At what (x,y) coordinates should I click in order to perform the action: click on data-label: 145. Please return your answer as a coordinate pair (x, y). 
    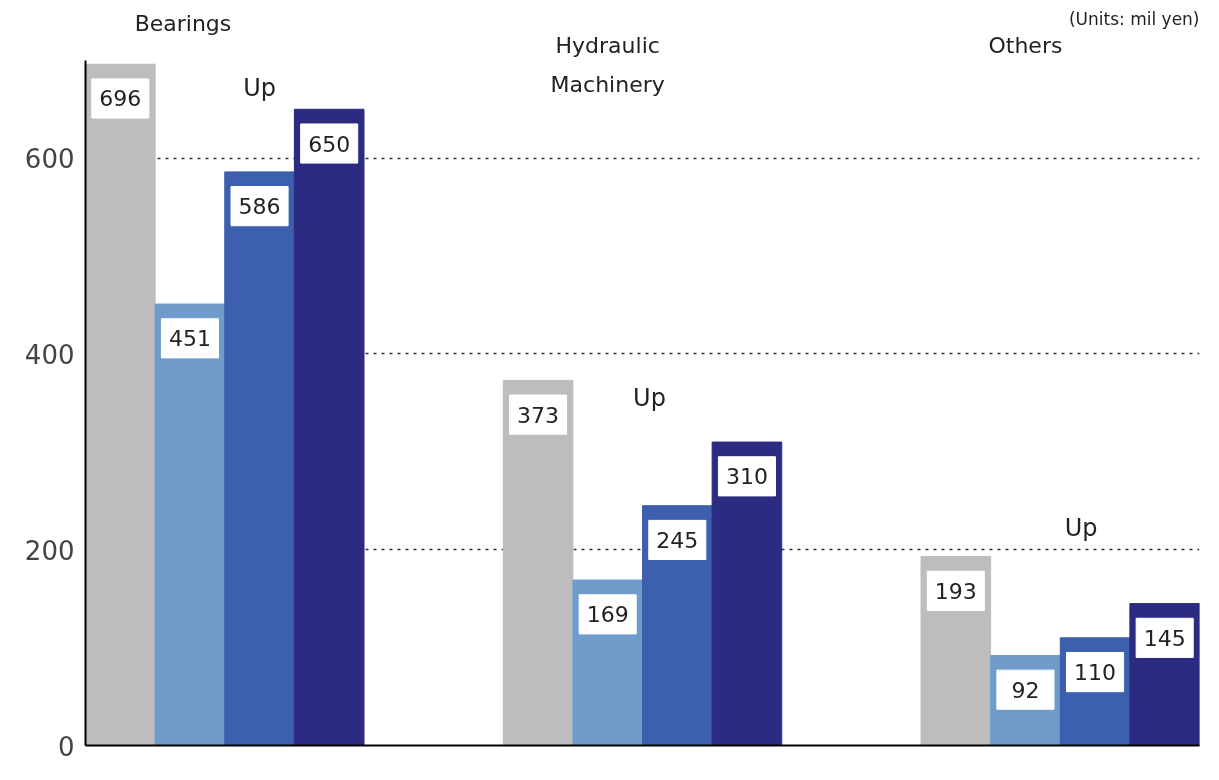
    Looking at the image, I should click on (1164, 638).